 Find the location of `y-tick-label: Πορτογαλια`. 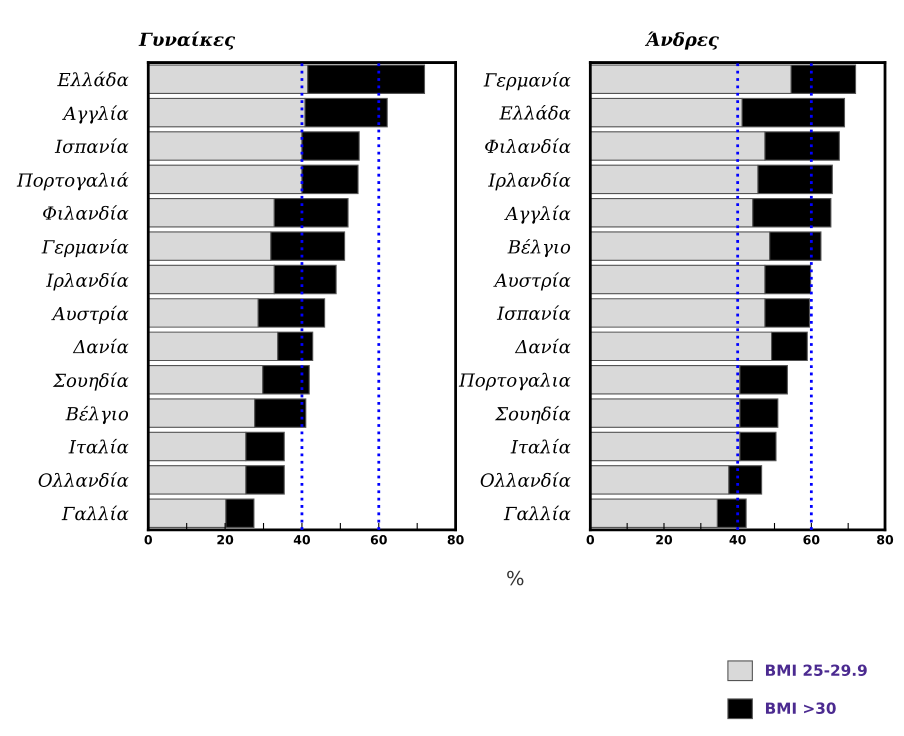

y-tick-label: Πορτογαλια is located at coordinates (514, 381).